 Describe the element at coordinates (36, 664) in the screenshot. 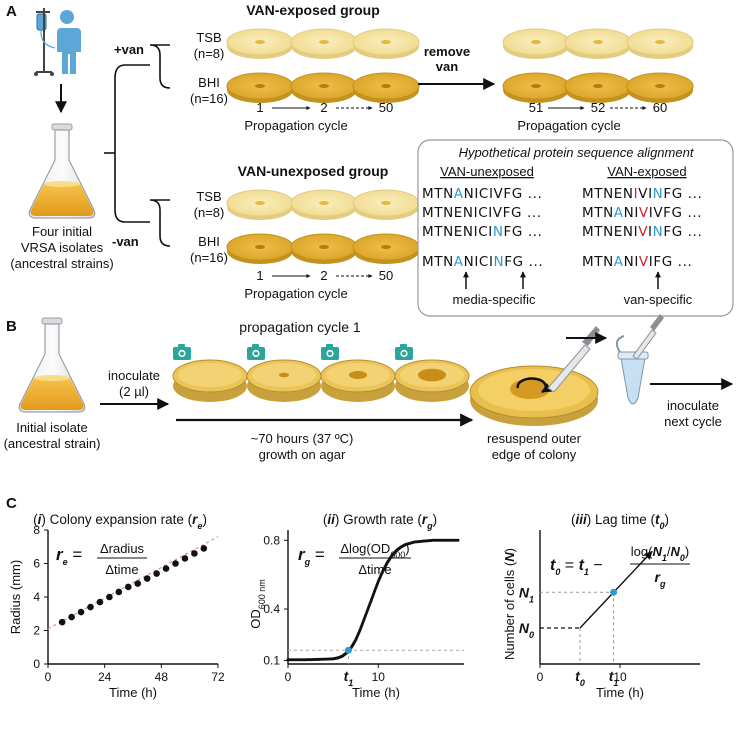

I see `y-tick-label: 0` at that location.